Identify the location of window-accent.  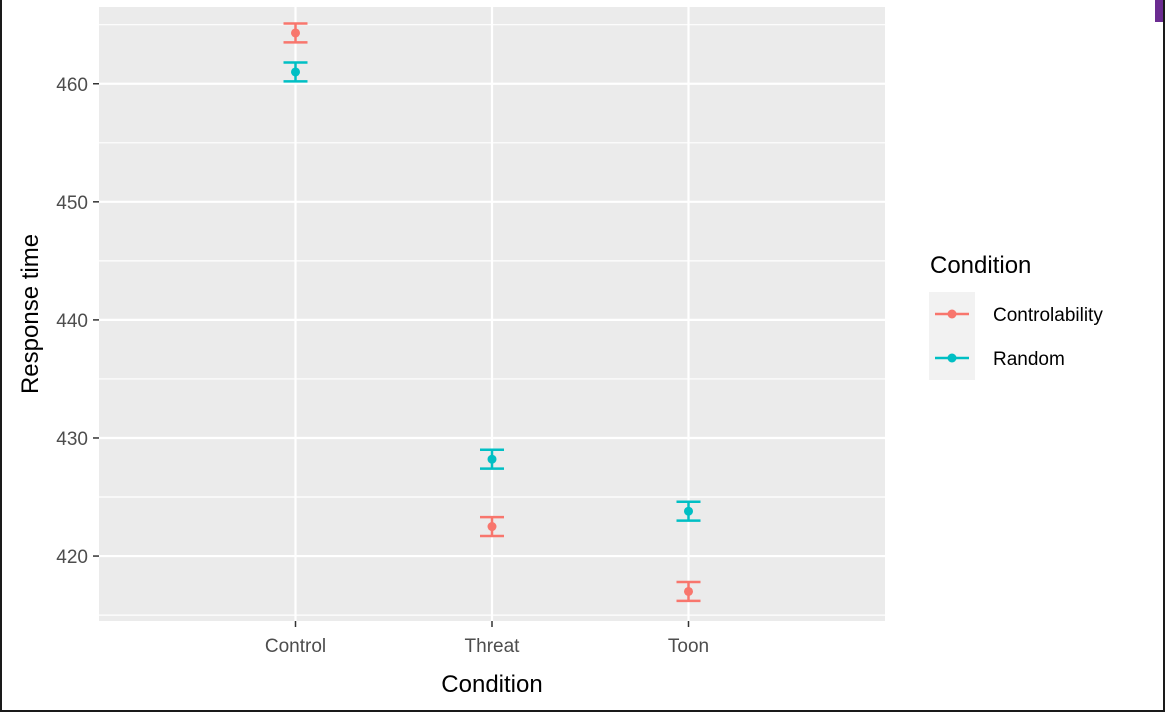
(1159, 11).